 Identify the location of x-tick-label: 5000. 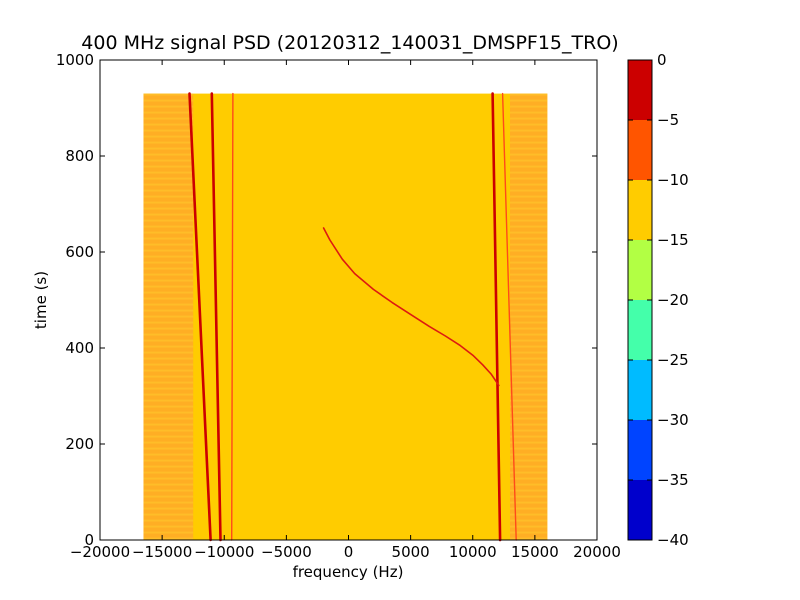
(411, 552).